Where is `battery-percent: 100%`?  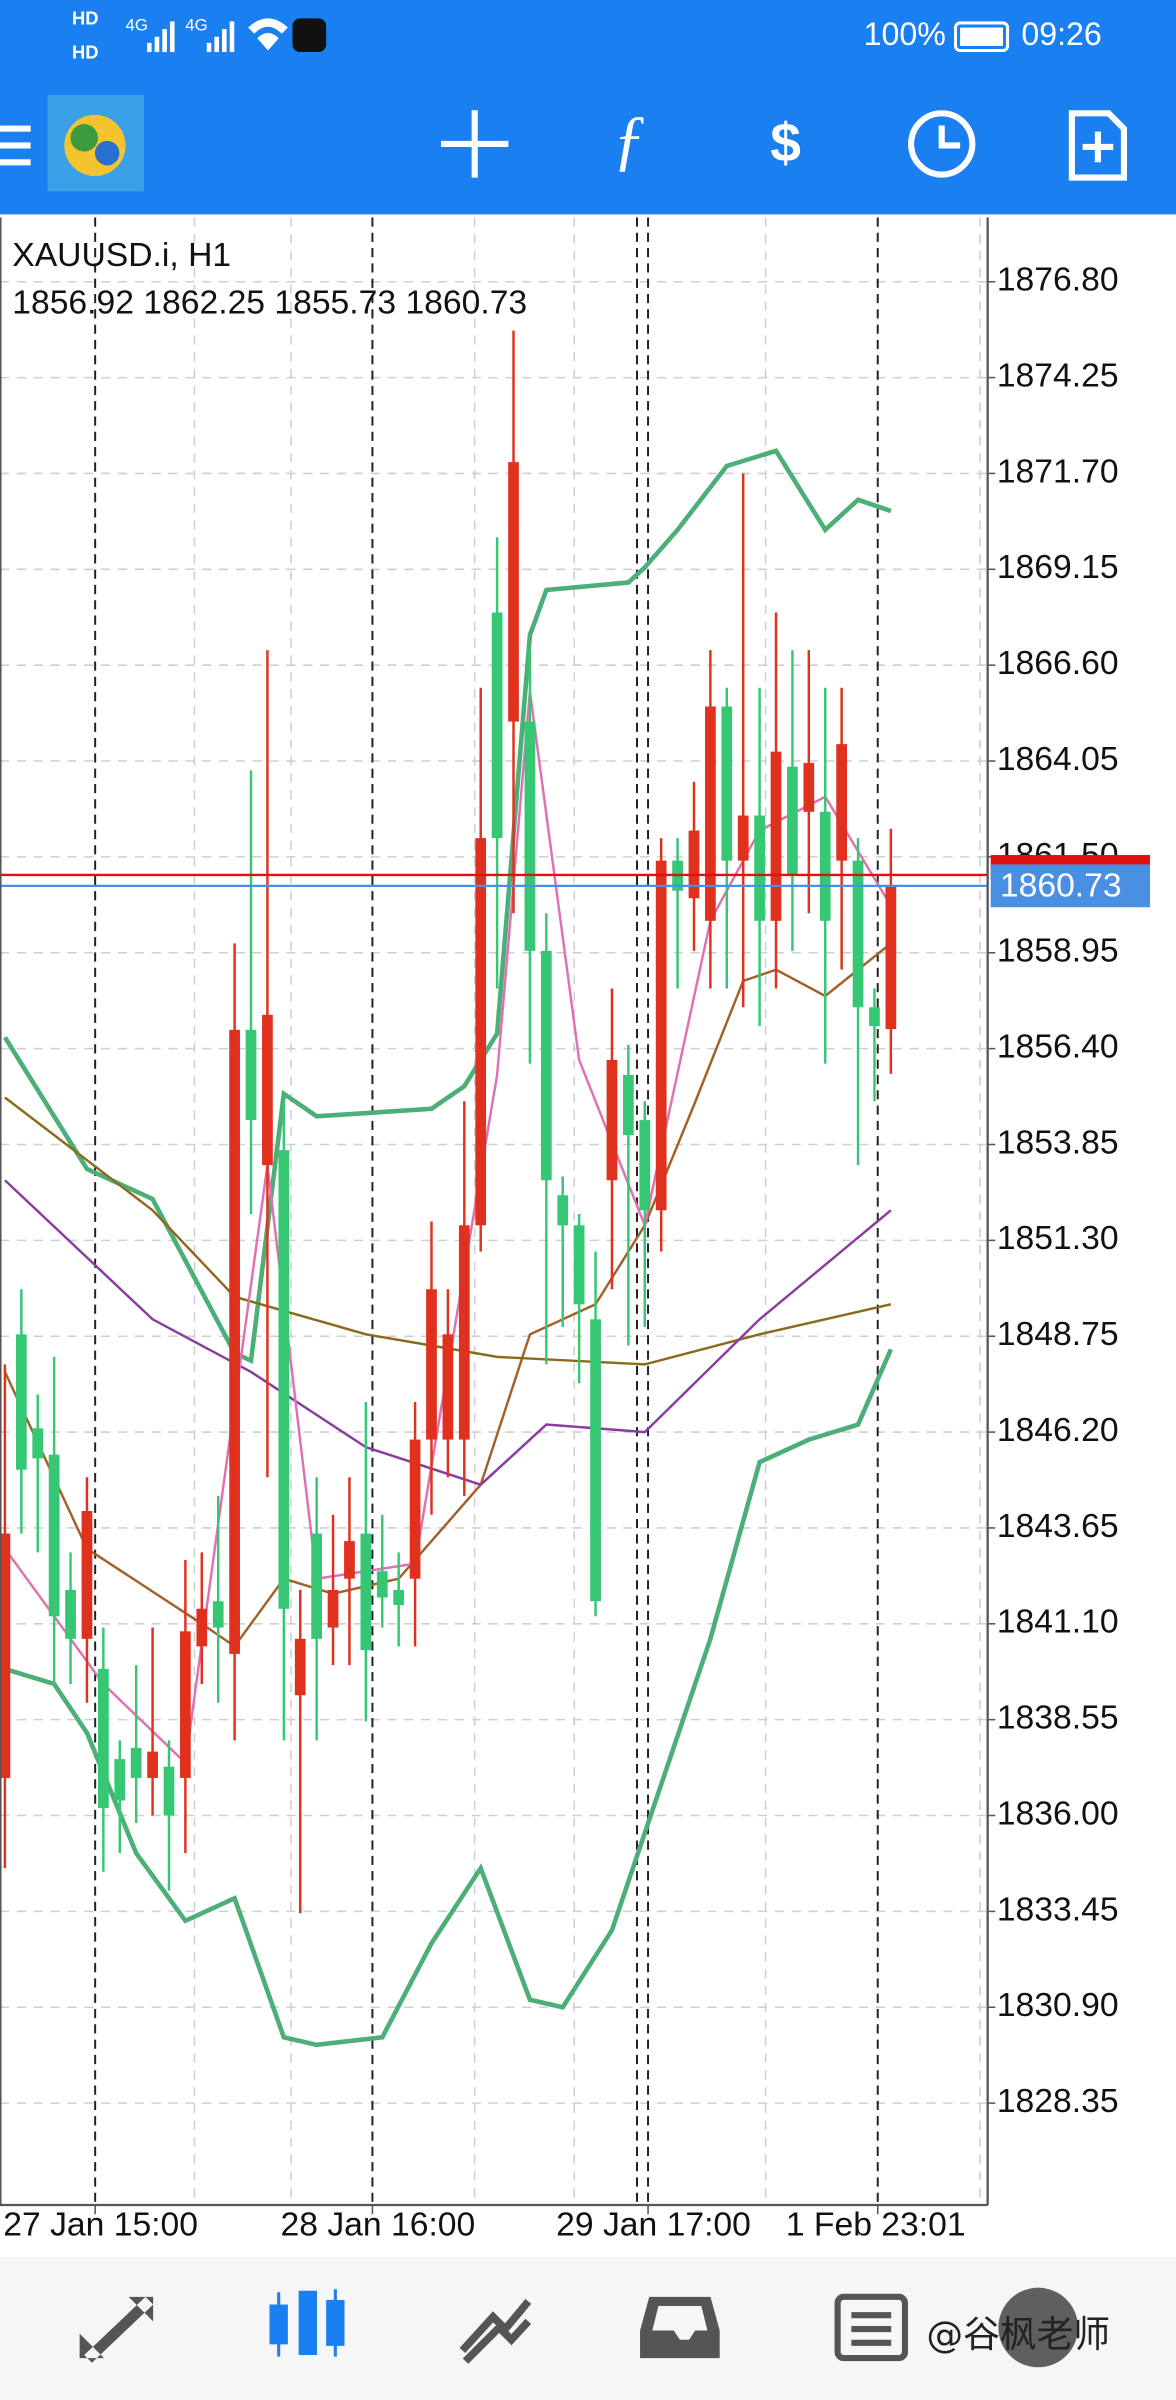
battery-percent: 100% is located at coordinates (905, 34).